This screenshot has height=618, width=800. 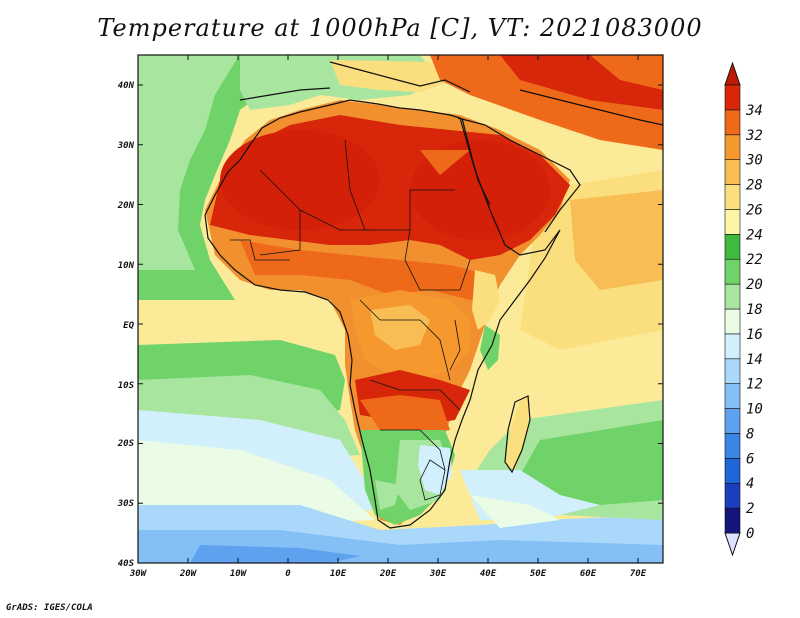 What do you see at coordinates (588, 574) in the screenshot?
I see `lon-label: 60E` at bounding box center [588, 574].